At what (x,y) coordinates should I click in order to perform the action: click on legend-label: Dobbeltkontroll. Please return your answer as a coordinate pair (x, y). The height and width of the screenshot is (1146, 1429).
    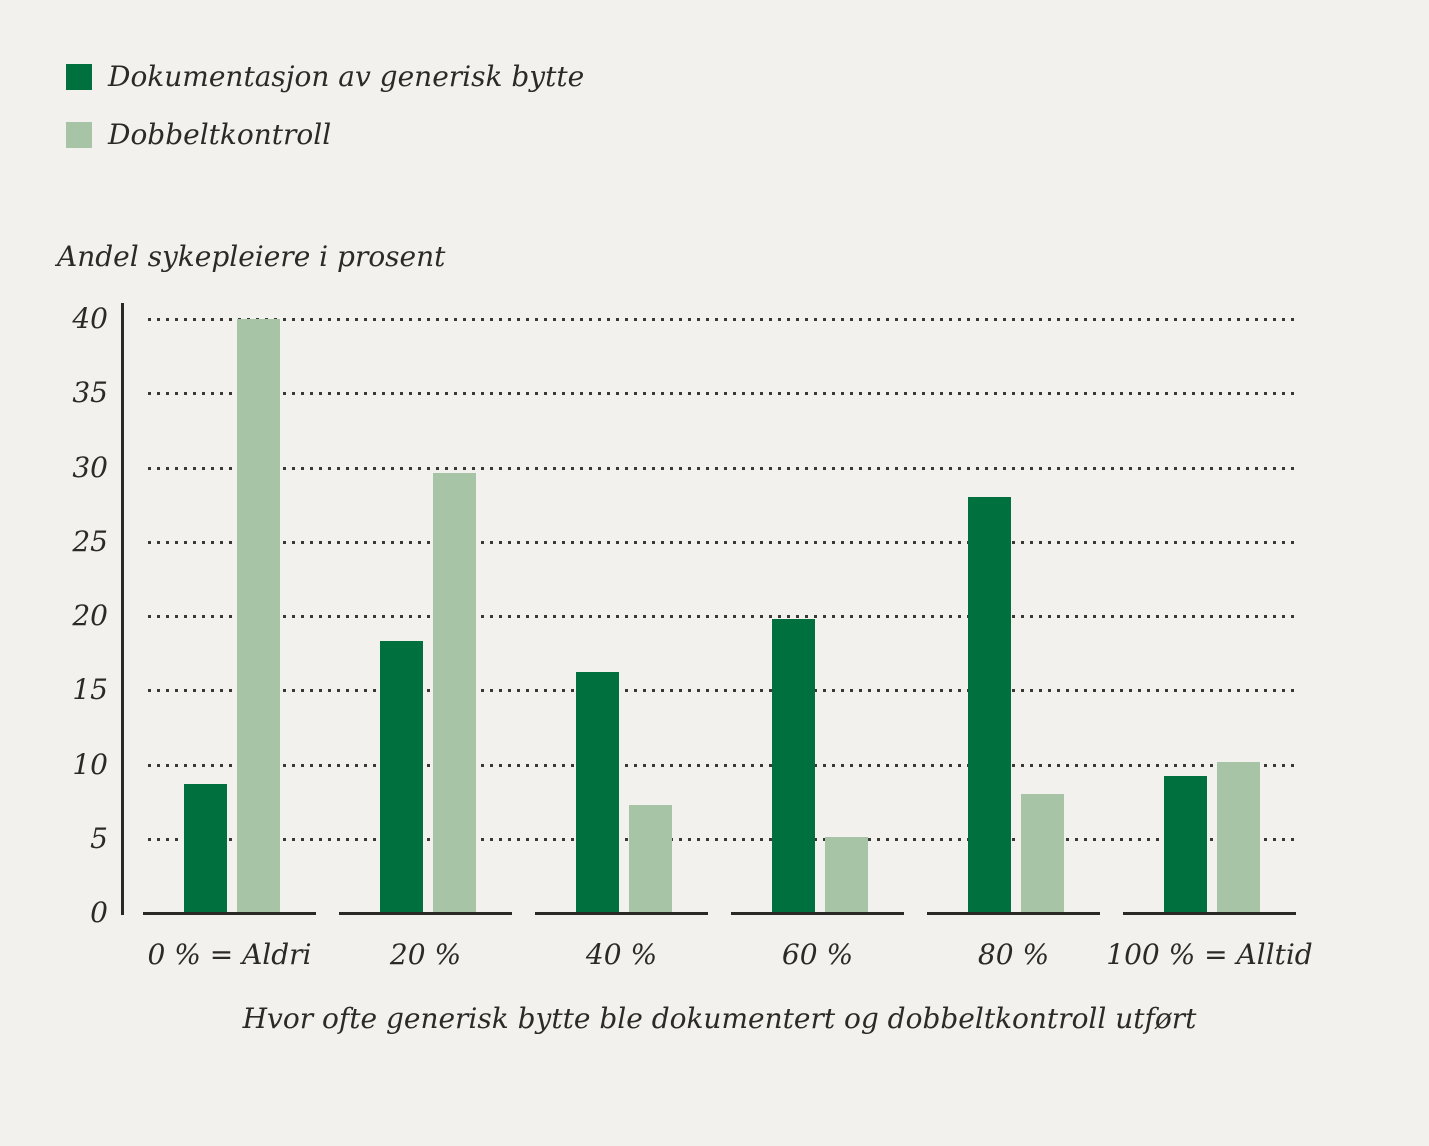
    Looking at the image, I should click on (220, 134).